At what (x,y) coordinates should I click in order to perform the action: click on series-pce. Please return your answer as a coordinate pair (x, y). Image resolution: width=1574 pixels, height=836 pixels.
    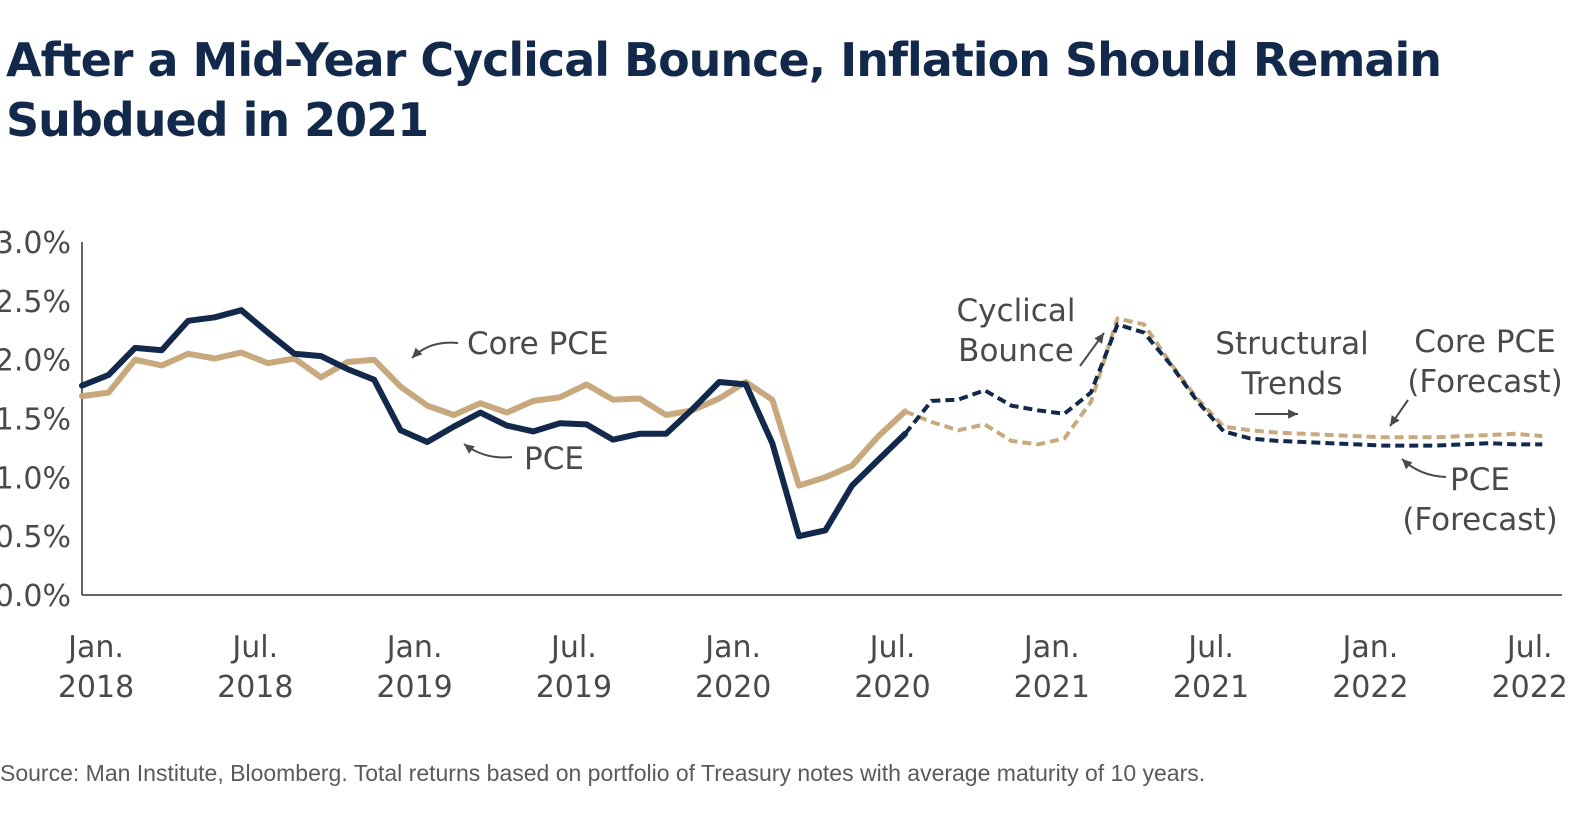
    Looking at the image, I should click on (494, 423).